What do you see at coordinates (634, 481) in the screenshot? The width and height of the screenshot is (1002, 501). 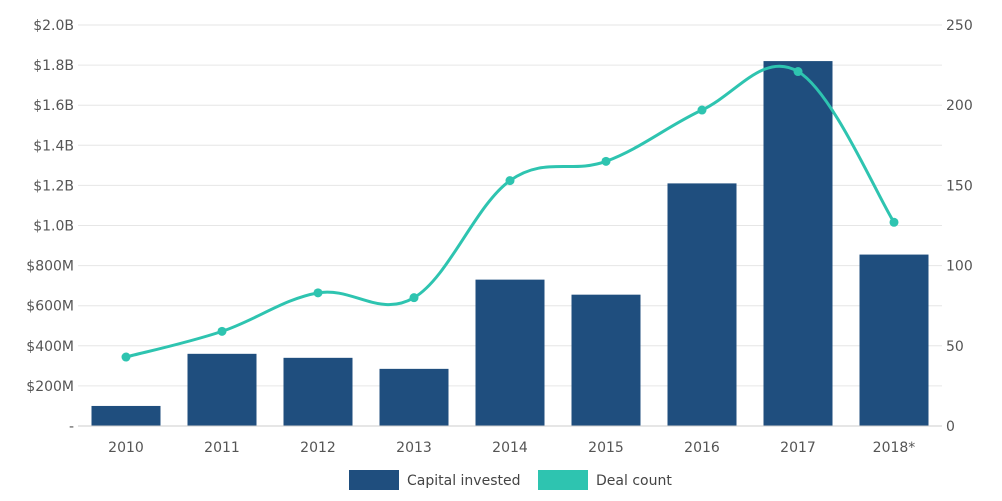 I see `legend-label: Deal count` at bounding box center [634, 481].